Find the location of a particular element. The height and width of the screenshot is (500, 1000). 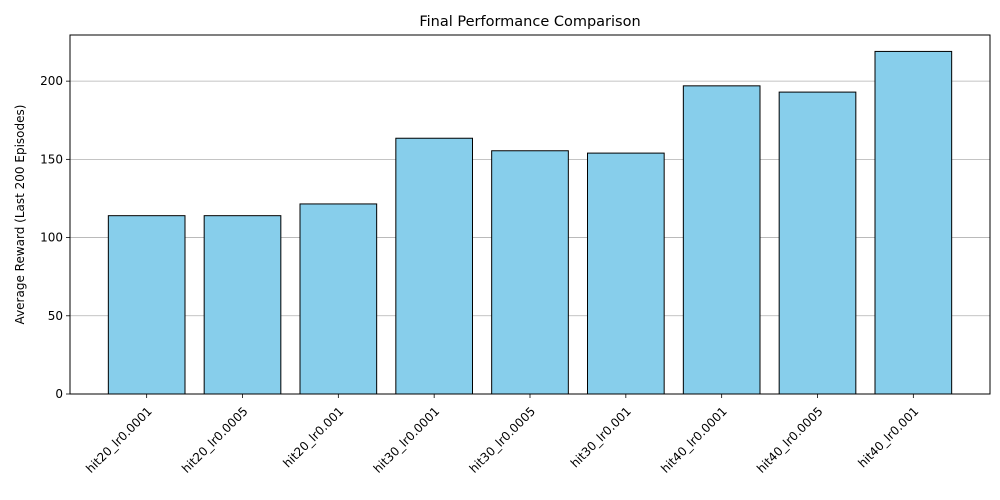

x-tick-label: hit40_lr0.001 is located at coordinates (888, 437).